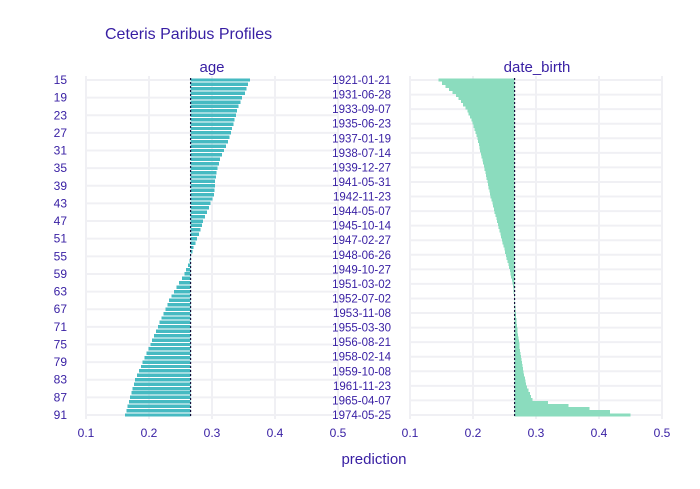 The width and height of the screenshot is (700, 489). What do you see at coordinates (61, 415) in the screenshot?
I see `y-tick-label: 91` at bounding box center [61, 415].